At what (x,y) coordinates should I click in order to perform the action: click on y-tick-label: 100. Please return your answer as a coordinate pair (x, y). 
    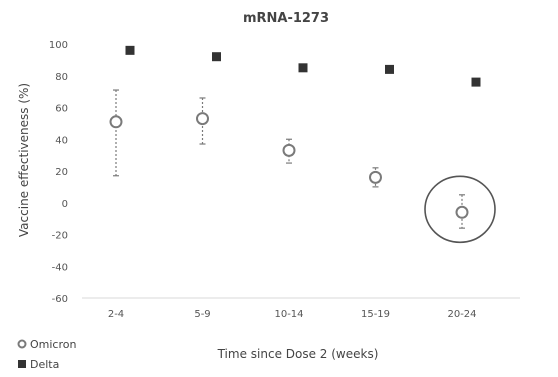
    Looking at the image, I should click on (58, 45).